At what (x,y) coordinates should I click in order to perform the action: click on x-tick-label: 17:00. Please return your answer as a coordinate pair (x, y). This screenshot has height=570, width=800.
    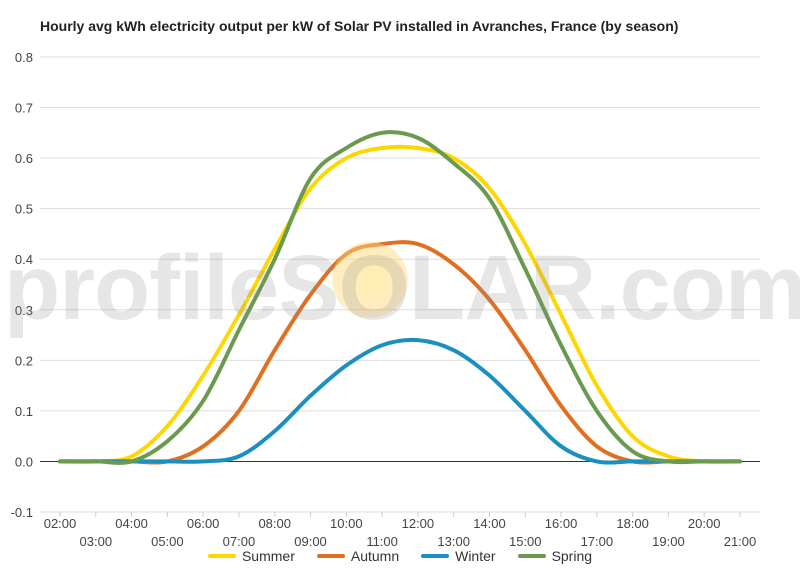
    Looking at the image, I should click on (597, 541).